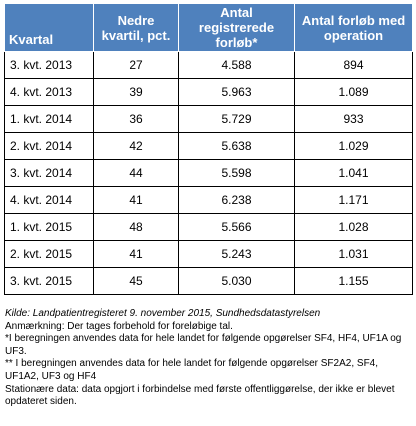 This screenshot has height=426, width=416. I want to click on cell-kvartal: 3. kvt. 2014, so click(49, 173).